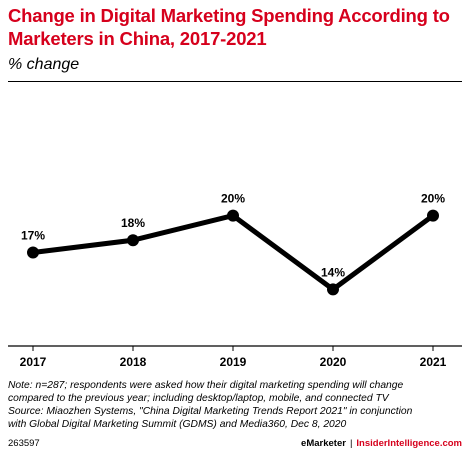  What do you see at coordinates (235, 81) in the screenshot?
I see `title-divider` at bounding box center [235, 81].